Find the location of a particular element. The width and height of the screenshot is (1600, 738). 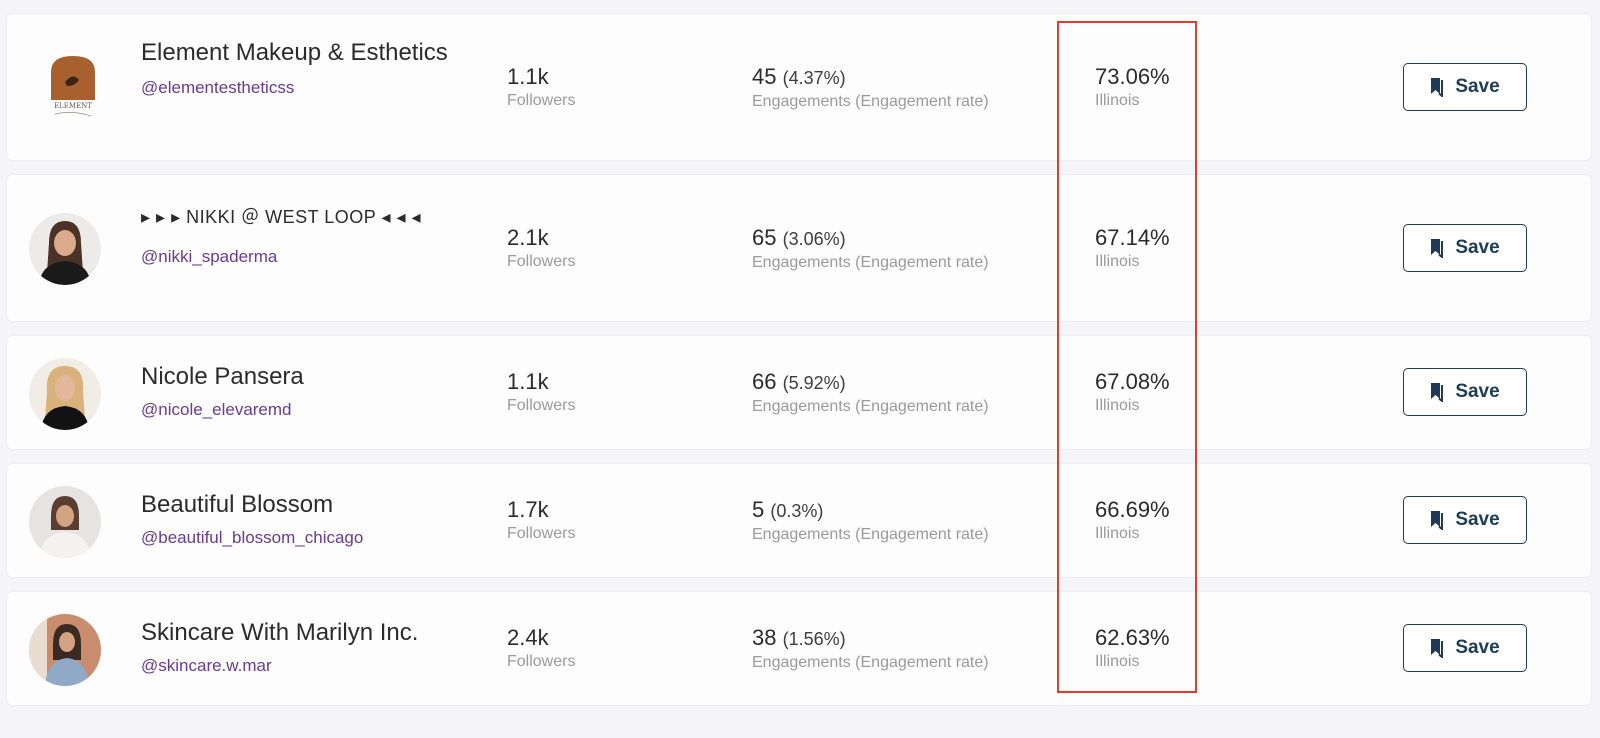

engagement-count: 5 is located at coordinates (758, 509).